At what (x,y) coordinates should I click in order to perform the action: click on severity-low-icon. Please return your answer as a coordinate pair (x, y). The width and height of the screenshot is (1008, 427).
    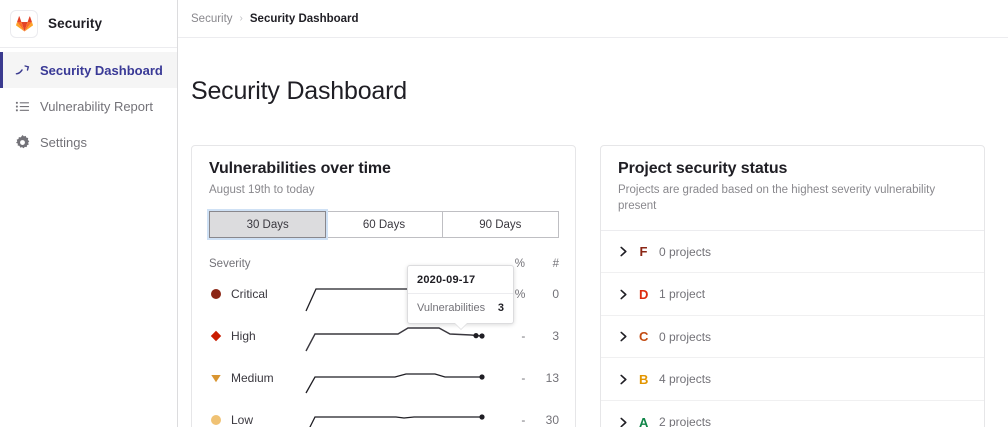
    Looking at the image, I should click on (215, 420).